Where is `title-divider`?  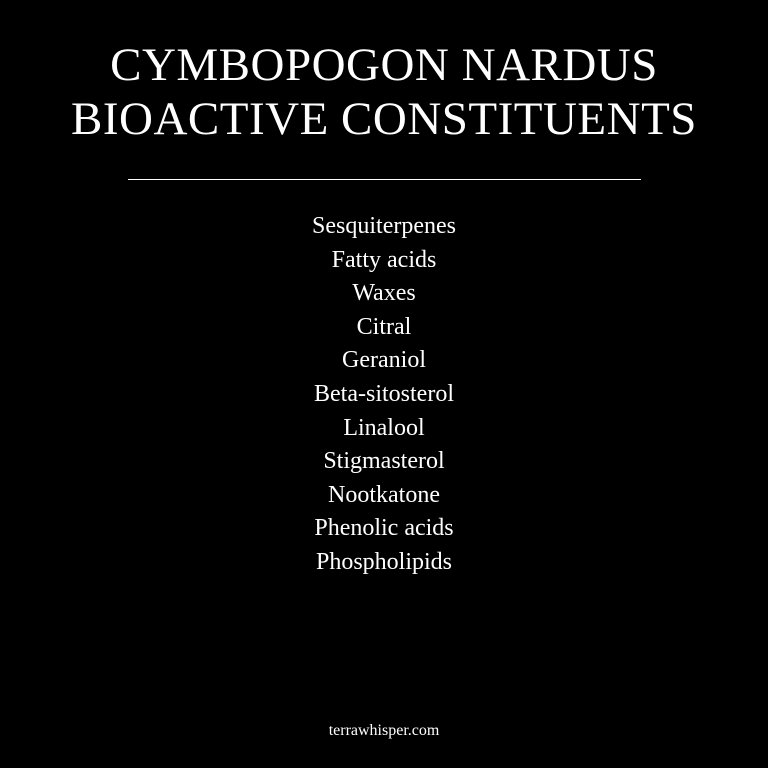 title-divider is located at coordinates (384, 179).